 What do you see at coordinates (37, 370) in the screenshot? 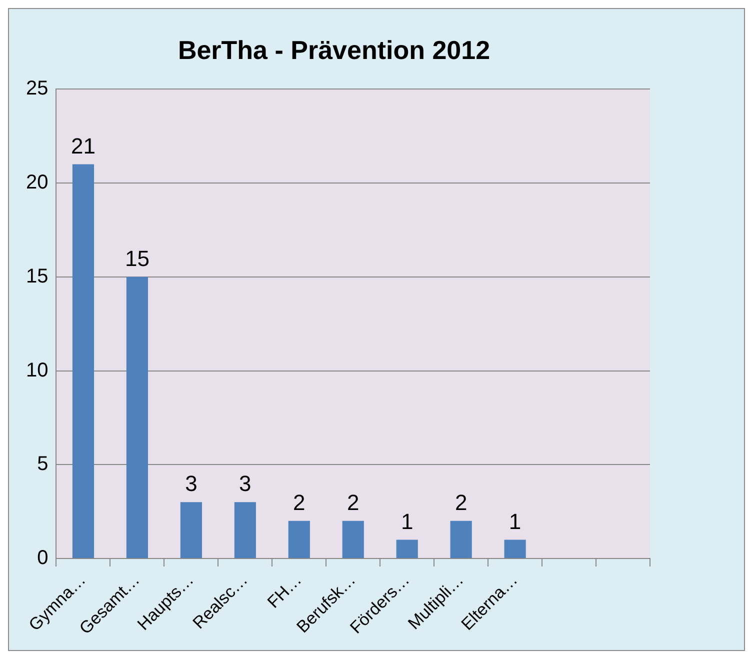
I see `y-tick-label: 10` at bounding box center [37, 370].